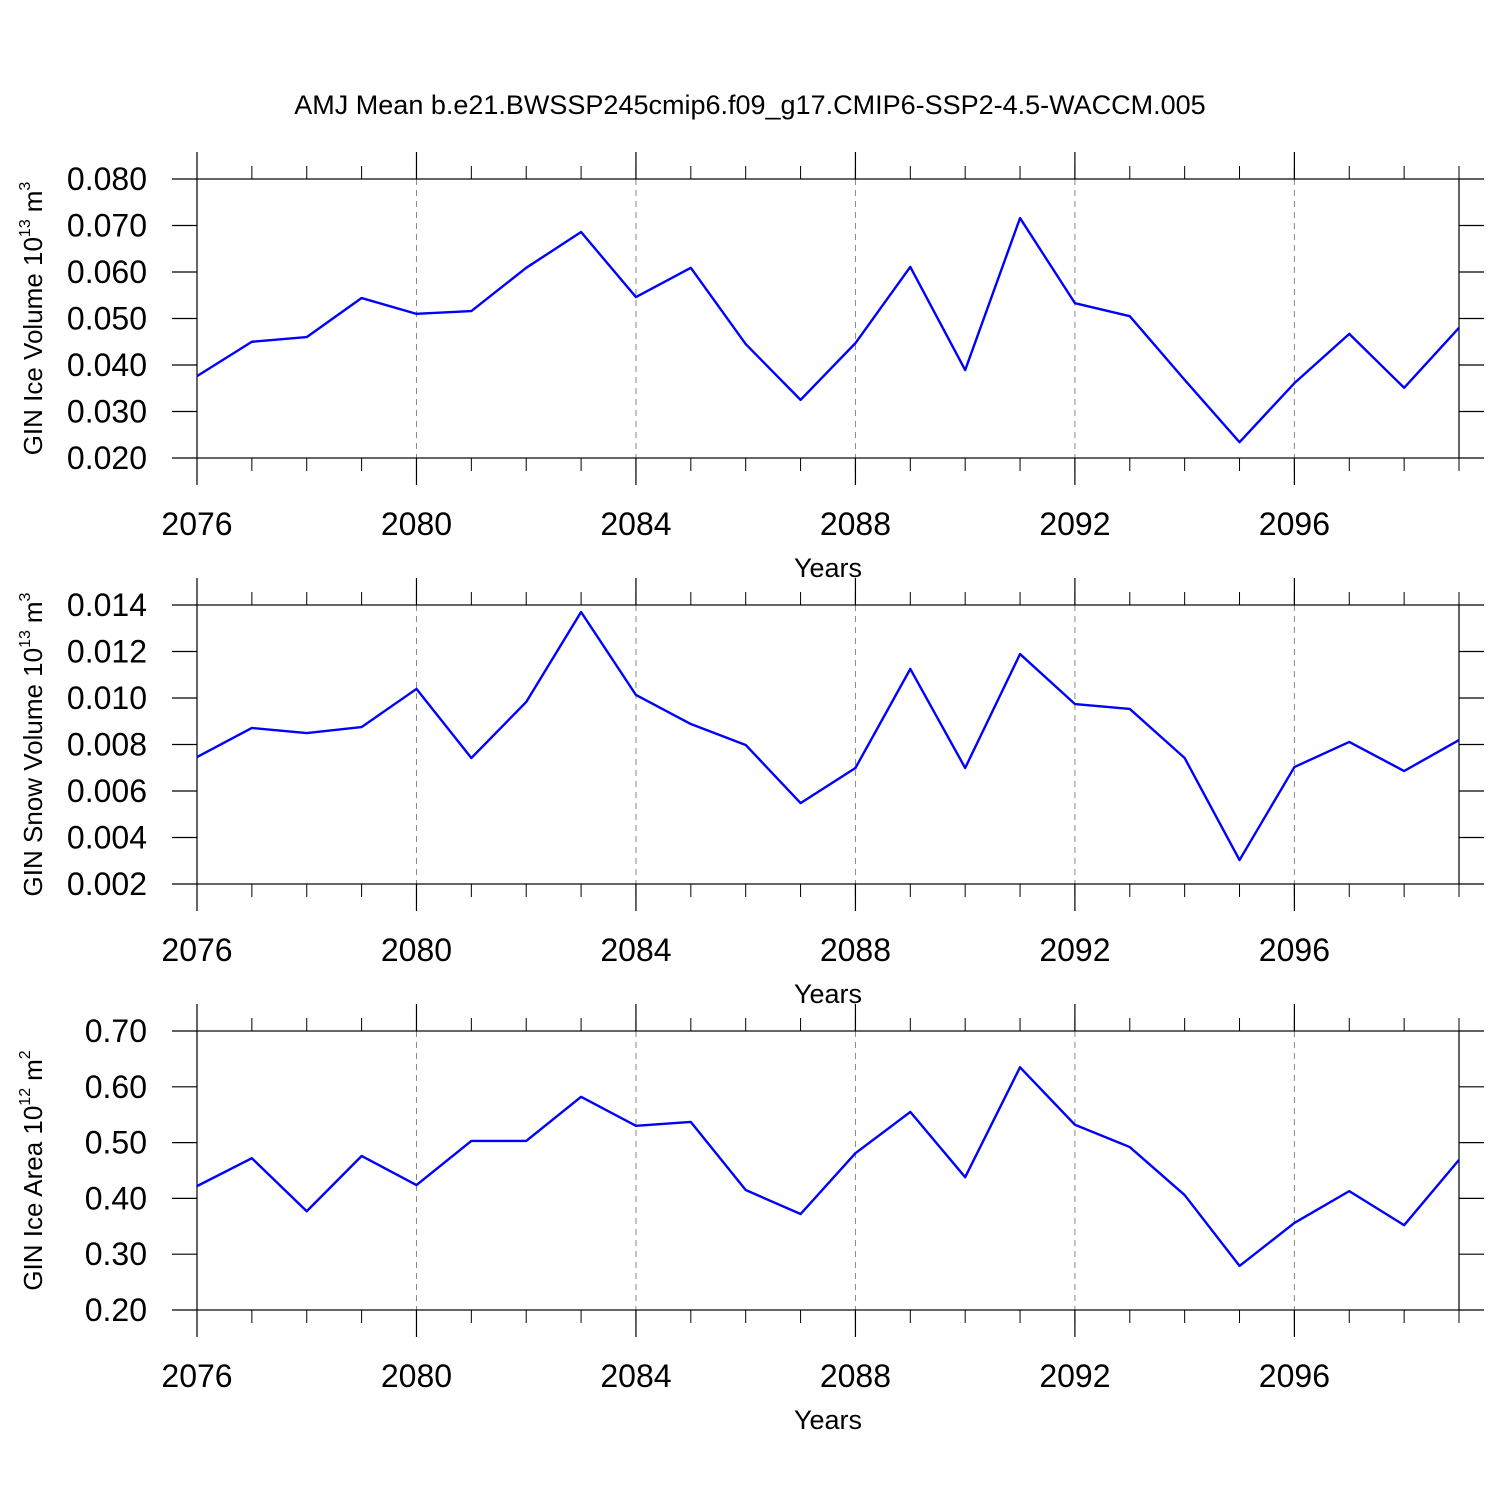 This screenshot has width=1500, height=1500. I want to click on y-tick-label: 0.30, so click(116, 1254).